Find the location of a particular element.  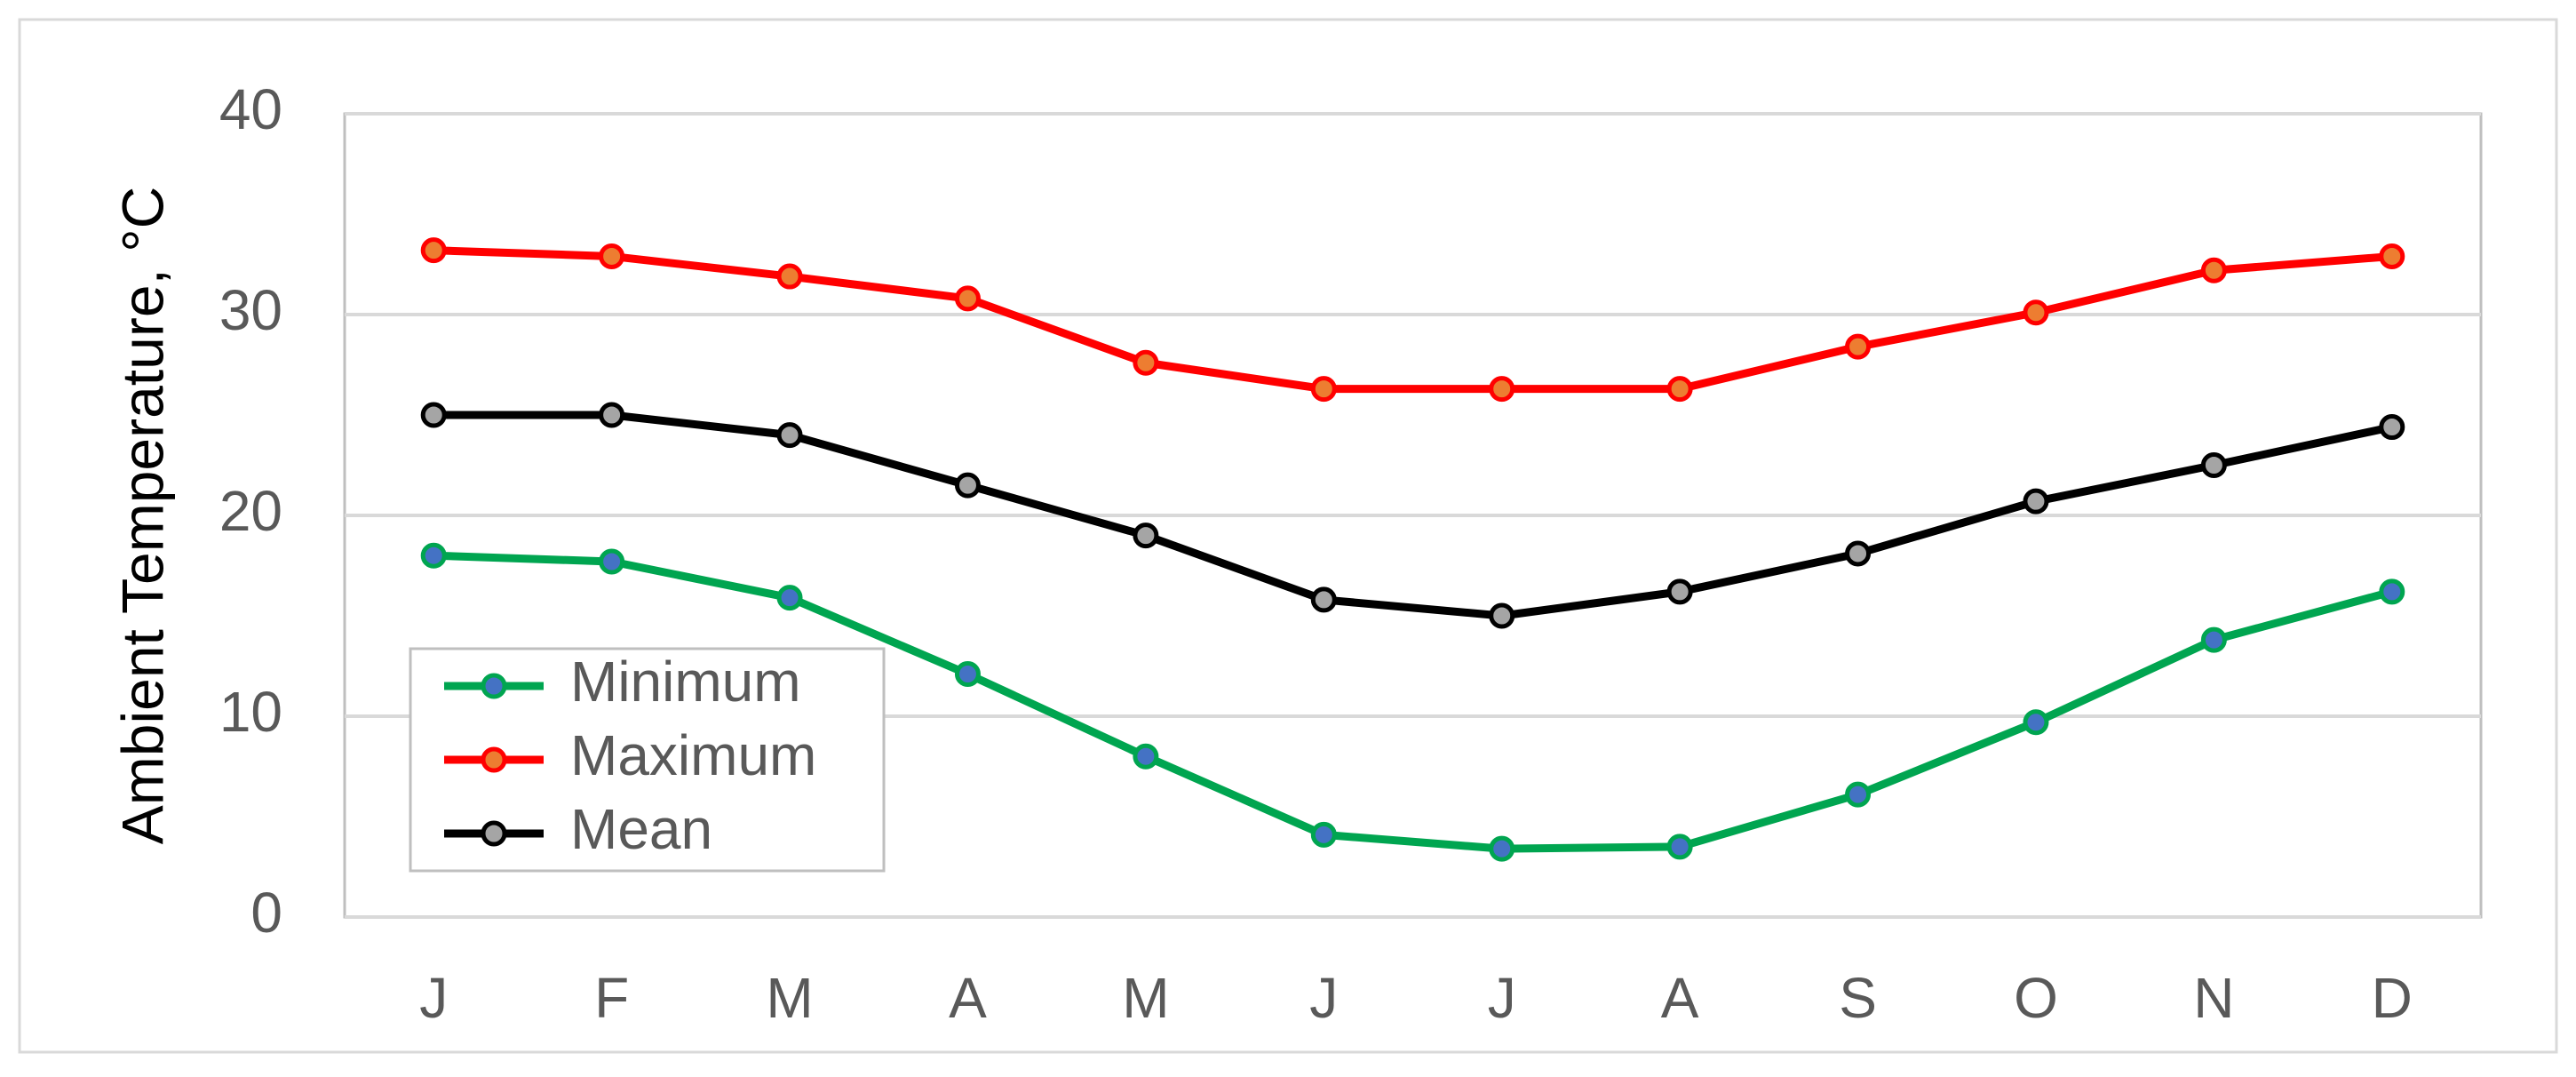

x-tick-label: S is located at coordinates (1858, 998).